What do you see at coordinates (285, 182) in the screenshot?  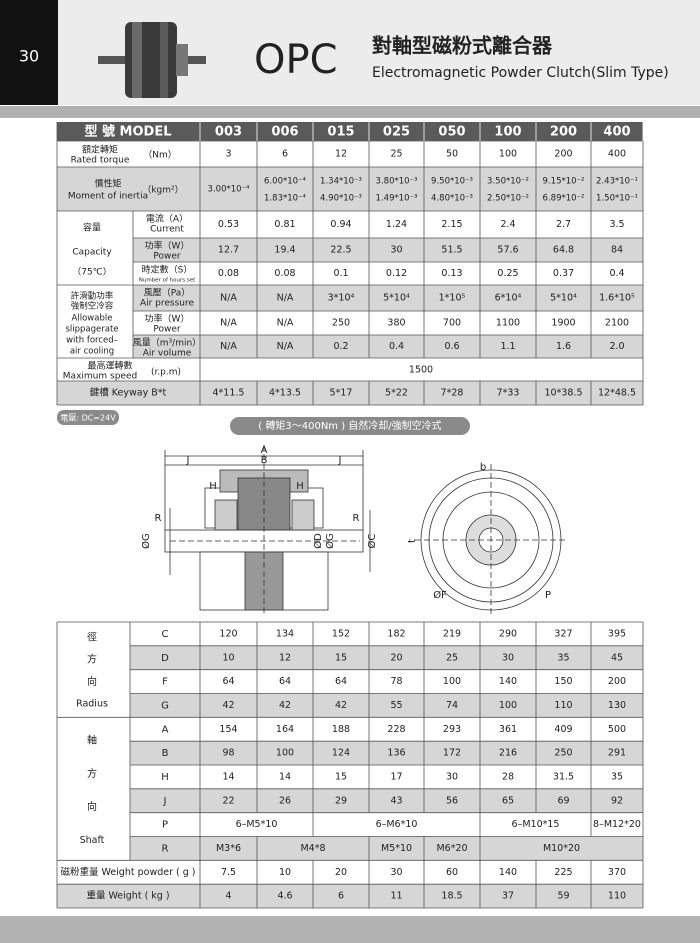 I see `cell-text: 6.00*10⁻⁴` at bounding box center [285, 182].